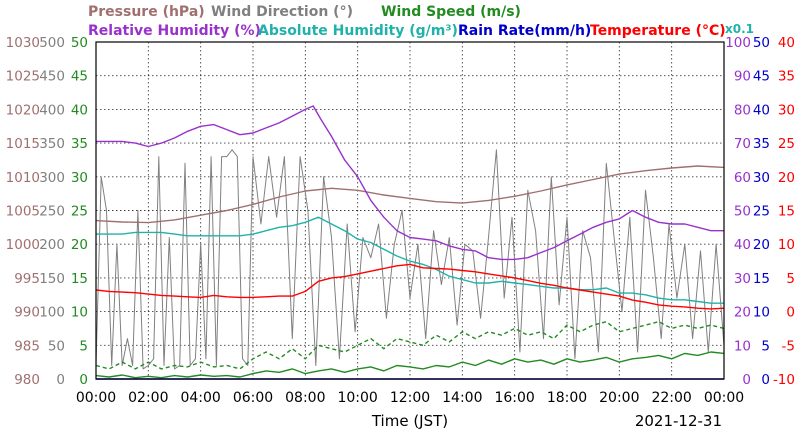 Image resolution: width=800 pixels, height=434 pixels. Describe the element at coordinates (746, 380) in the screenshot. I see `ytick-label-humidity: 0` at that location.